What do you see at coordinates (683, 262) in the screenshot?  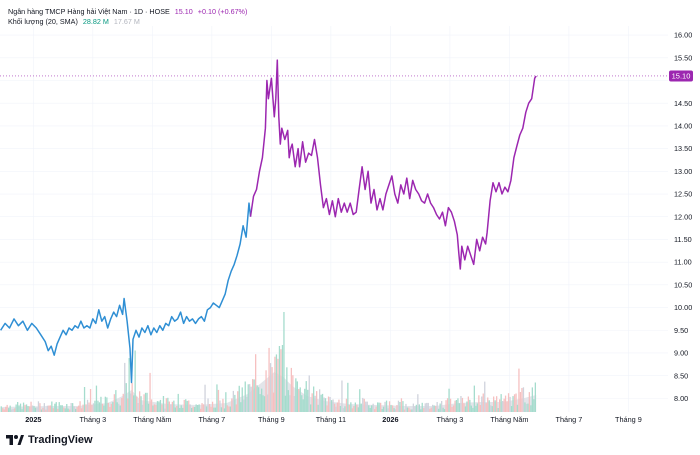 I see `y-tick-label: 11.00` at bounding box center [683, 262].